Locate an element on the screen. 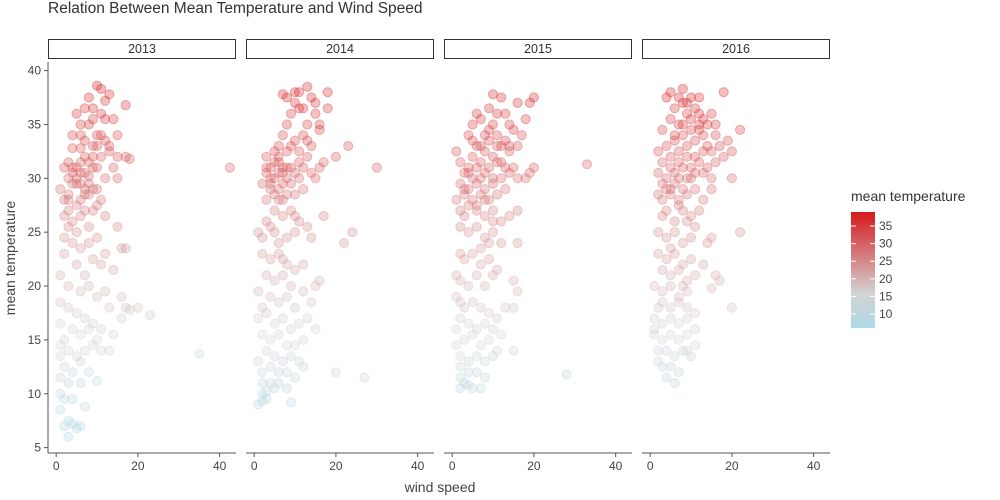 Image resolution: width=1000 pixels, height=500 pixels. legend-tick-label: 30 is located at coordinates (886, 244).